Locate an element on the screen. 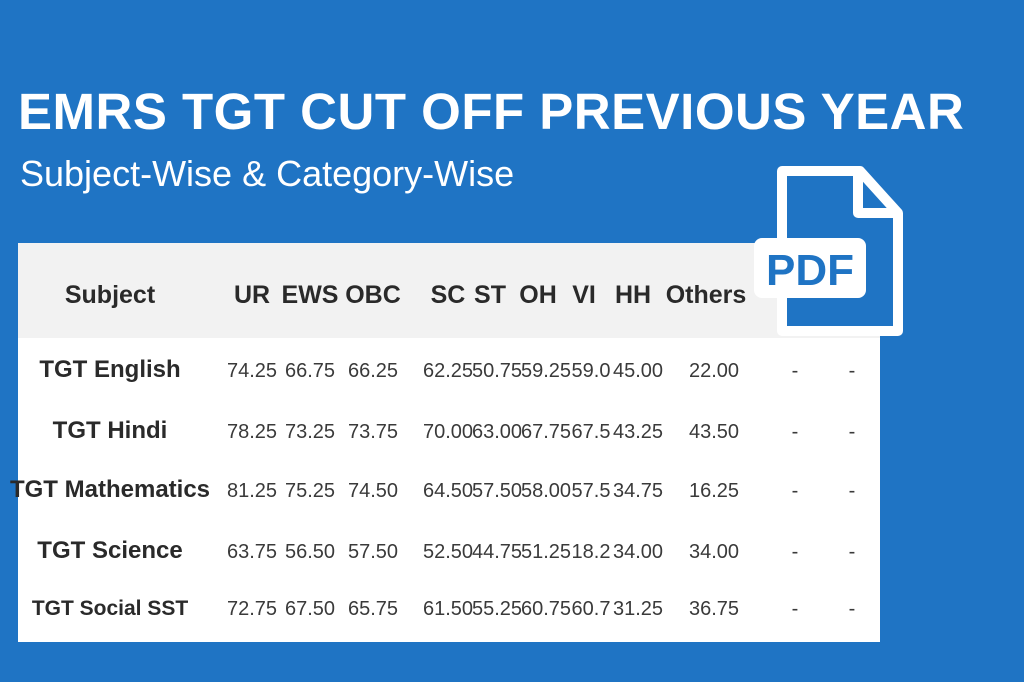  value-cell: 43.50 is located at coordinates (714, 432).